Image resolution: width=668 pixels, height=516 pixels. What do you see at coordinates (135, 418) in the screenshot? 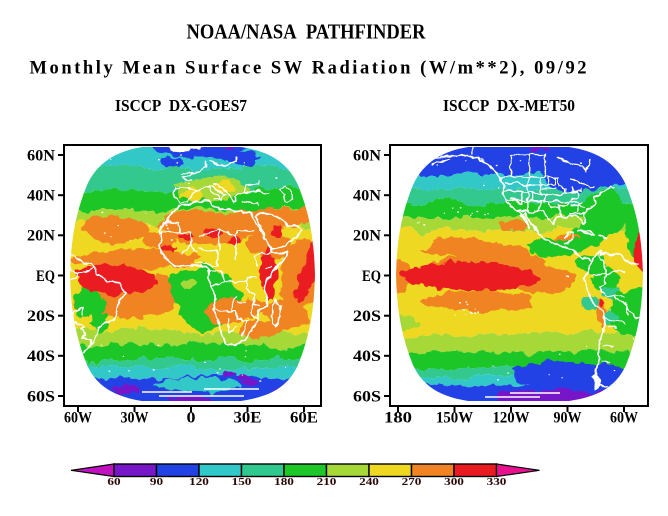
I see `svg-text: 30W` at bounding box center [135, 418].